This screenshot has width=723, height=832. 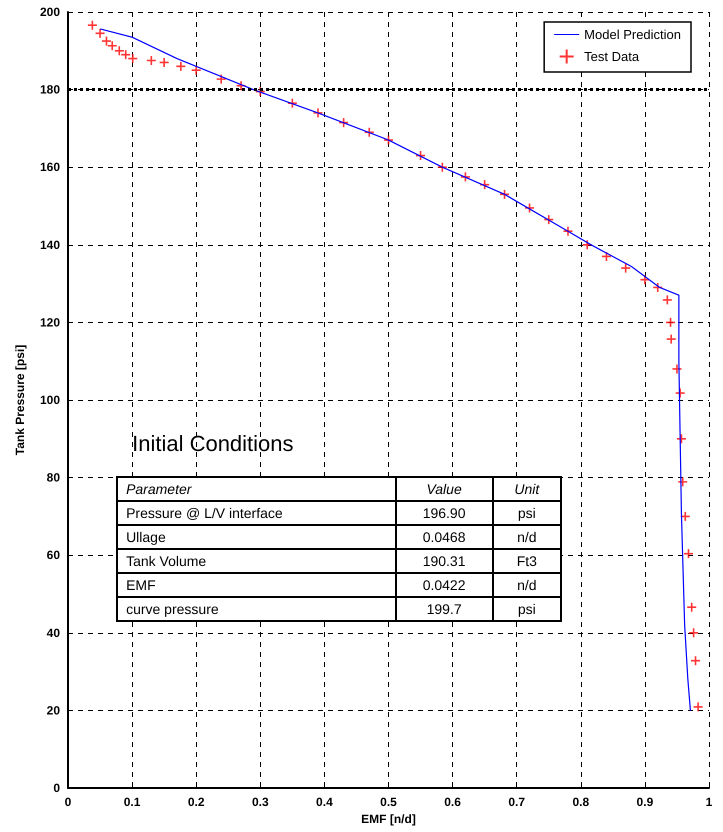 I want to click on annotation: Ft3, so click(x=527, y=560).